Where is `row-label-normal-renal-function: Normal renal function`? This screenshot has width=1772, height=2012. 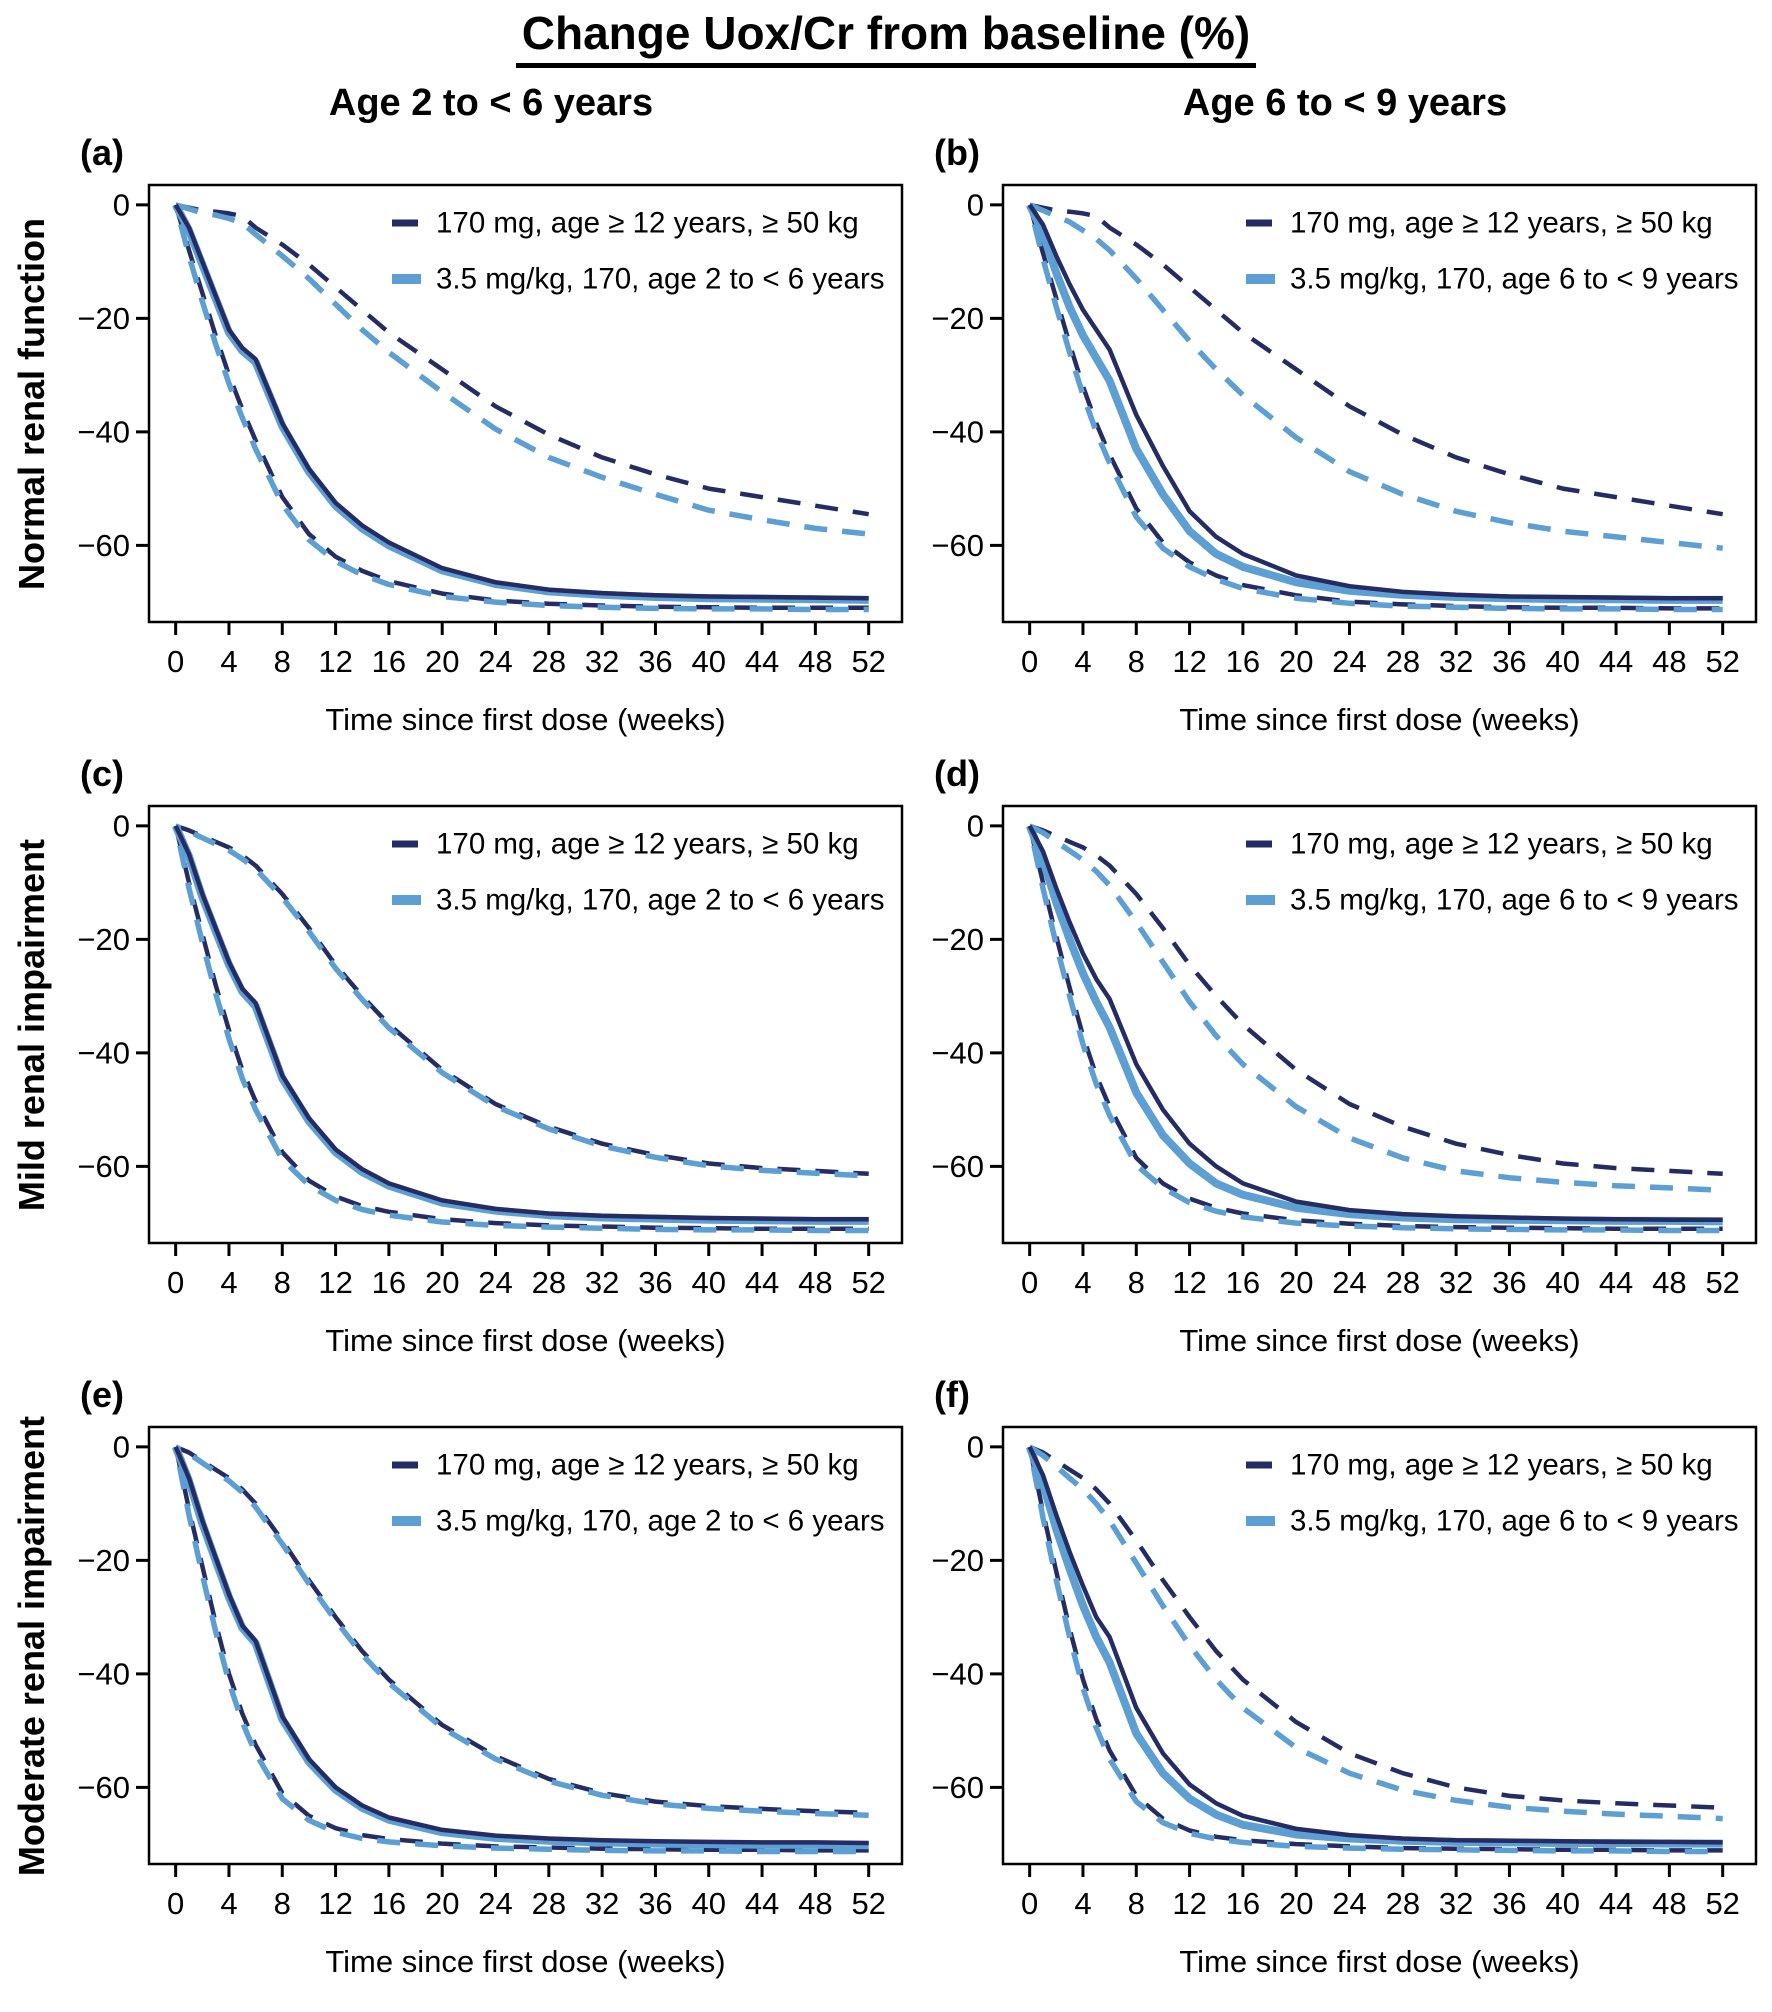 row-label-normal-renal-function: Normal renal function is located at coordinates (31, 404).